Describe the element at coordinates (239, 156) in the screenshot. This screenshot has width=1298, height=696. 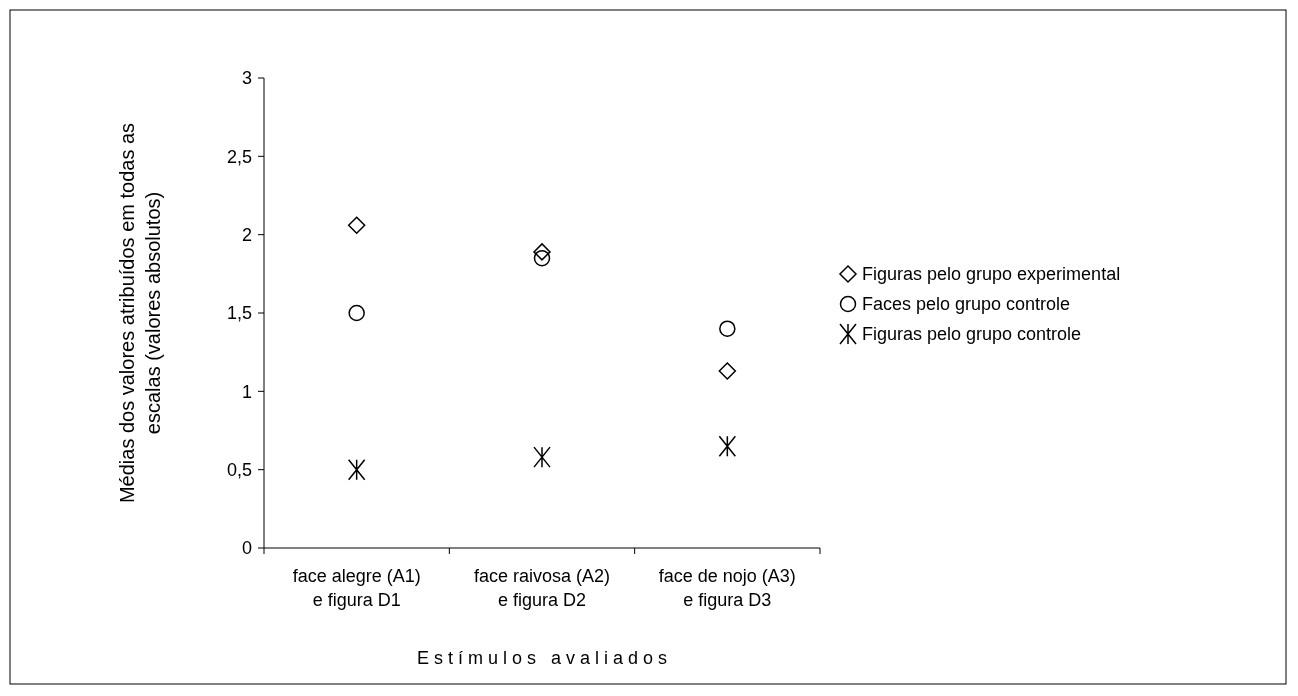
I see `y-tick-label: 2,5` at that location.